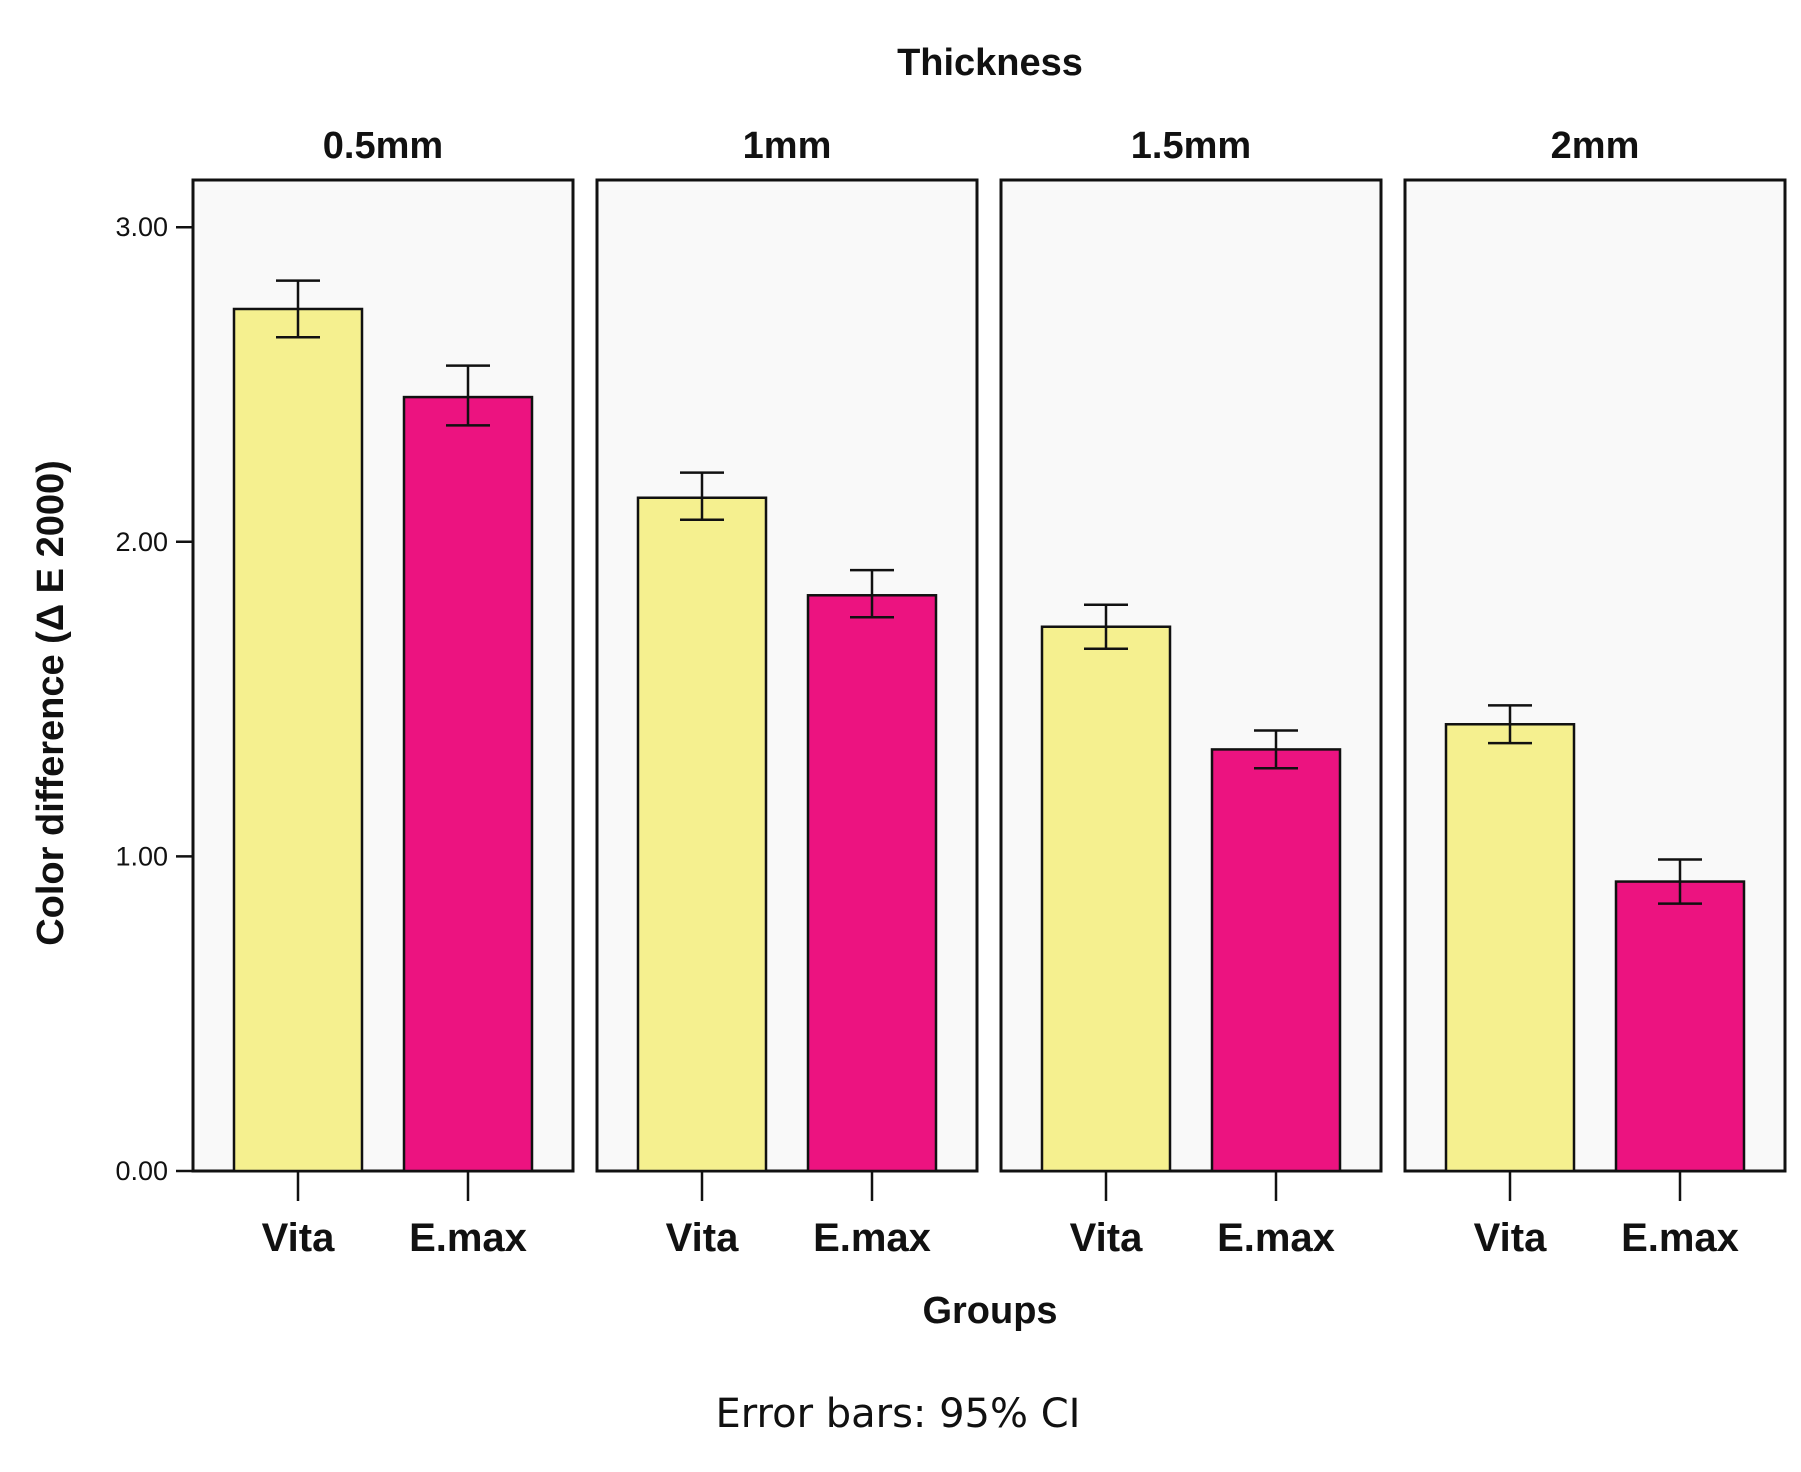  What do you see at coordinates (141, 856) in the screenshot?
I see `y-tick-label: 1.00` at bounding box center [141, 856].